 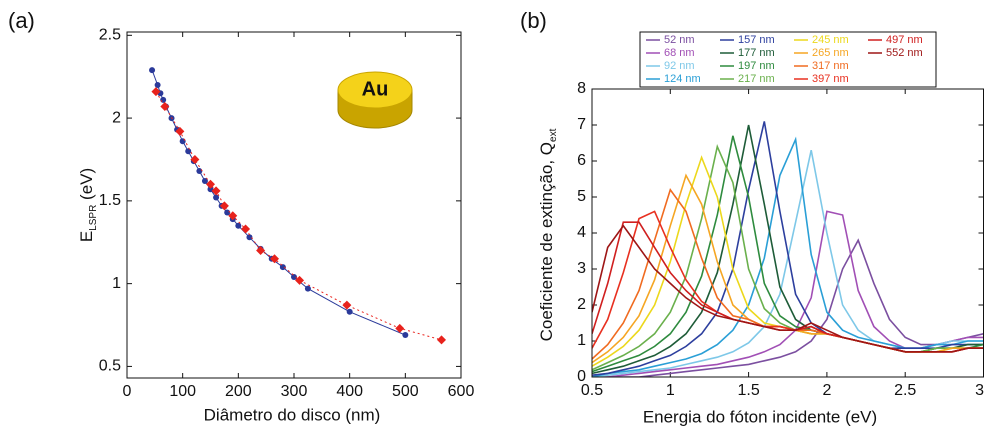 I want to click on legend-label: 317 nm, so click(x=830, y=66).